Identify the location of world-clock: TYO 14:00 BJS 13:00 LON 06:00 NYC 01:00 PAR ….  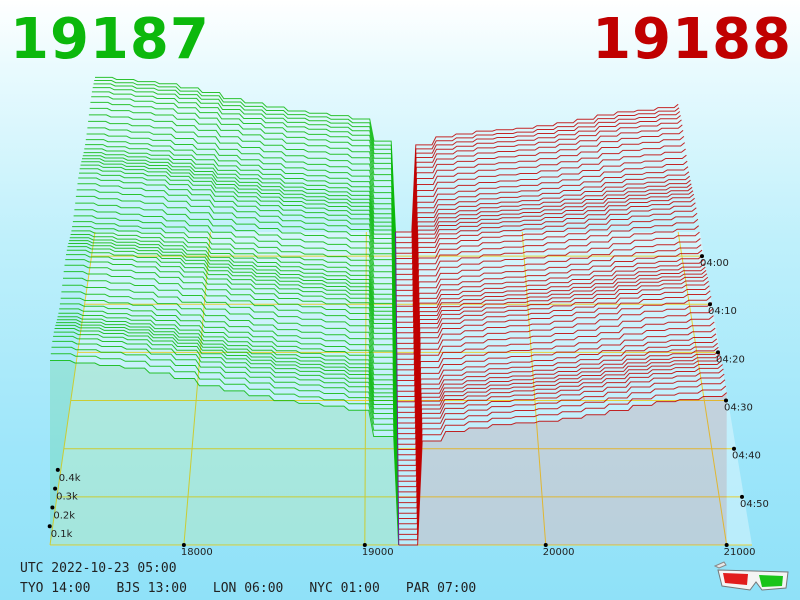
(261, 588).